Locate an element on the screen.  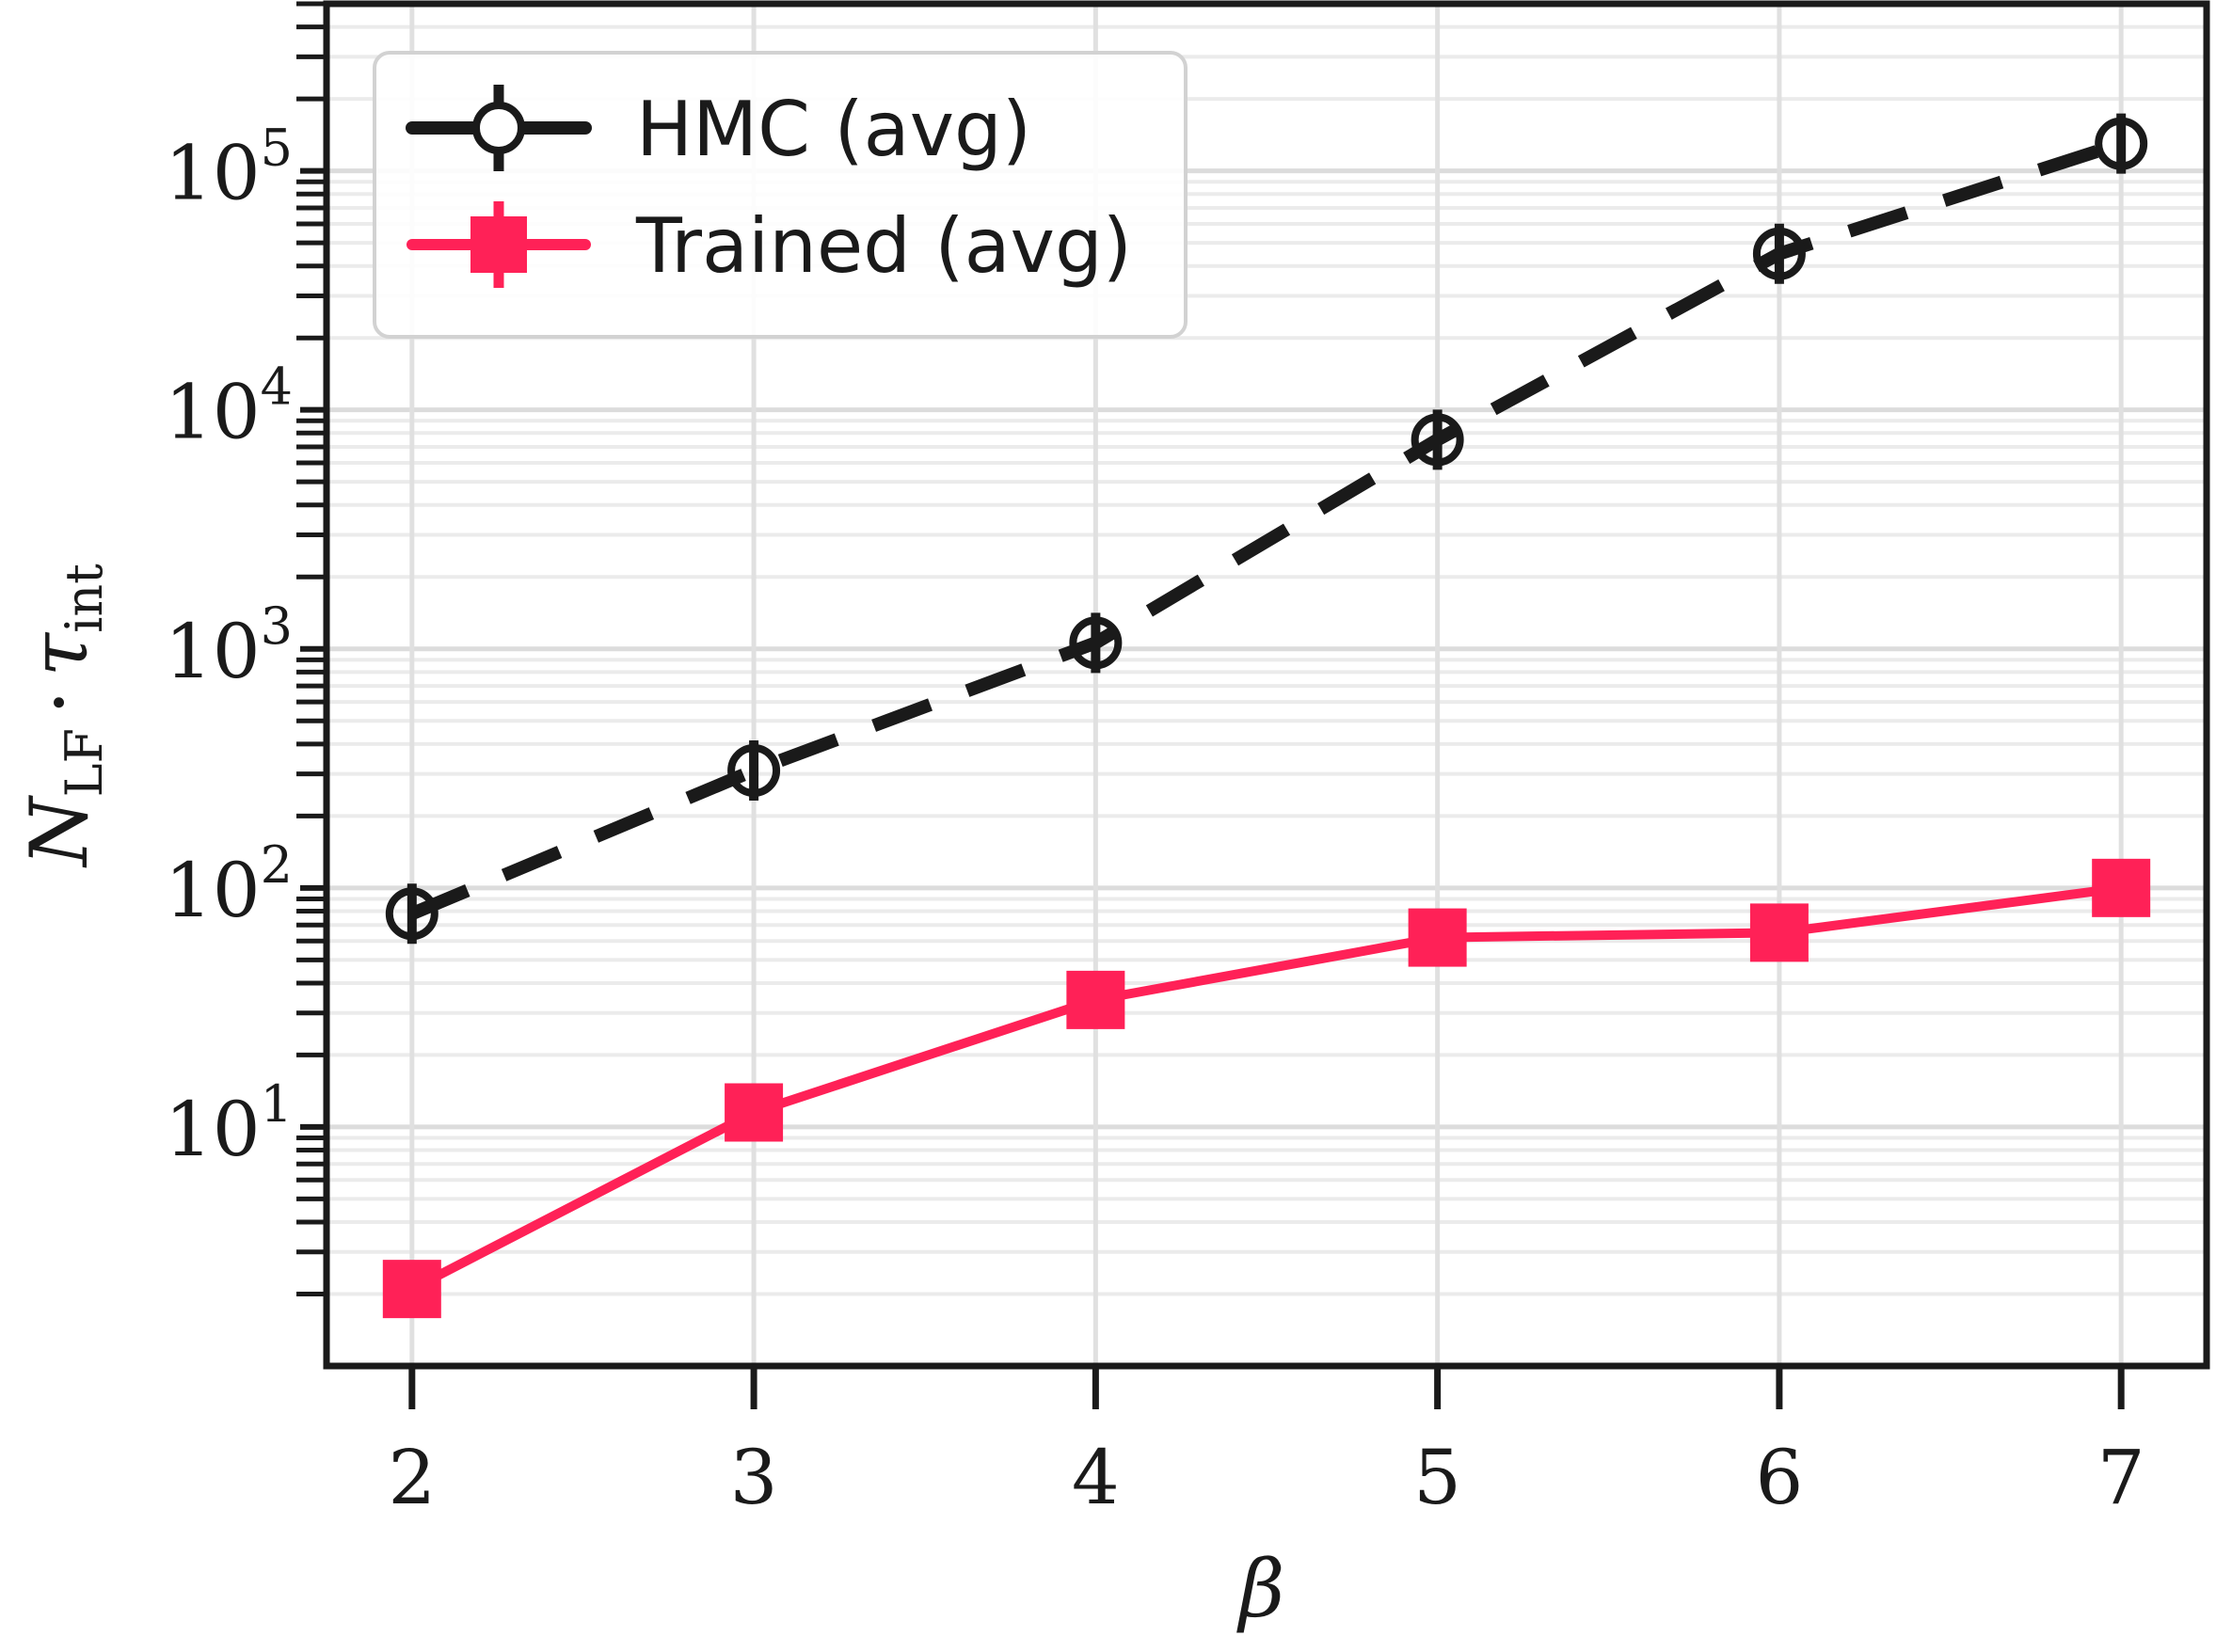
y-axis-label: NLF · τint is located at coordinates (63, 716).